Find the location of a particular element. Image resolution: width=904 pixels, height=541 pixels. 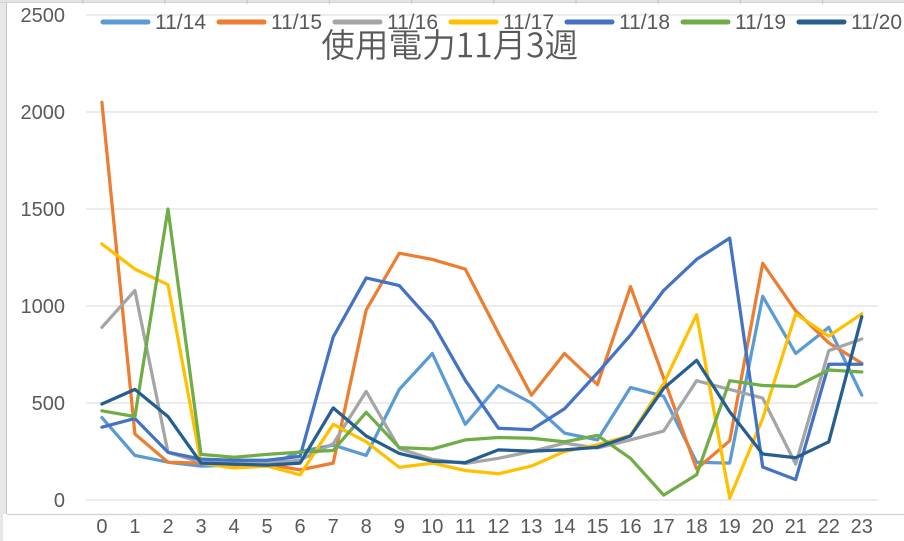

svg-text: 1 is located at coordinates (134, 527).